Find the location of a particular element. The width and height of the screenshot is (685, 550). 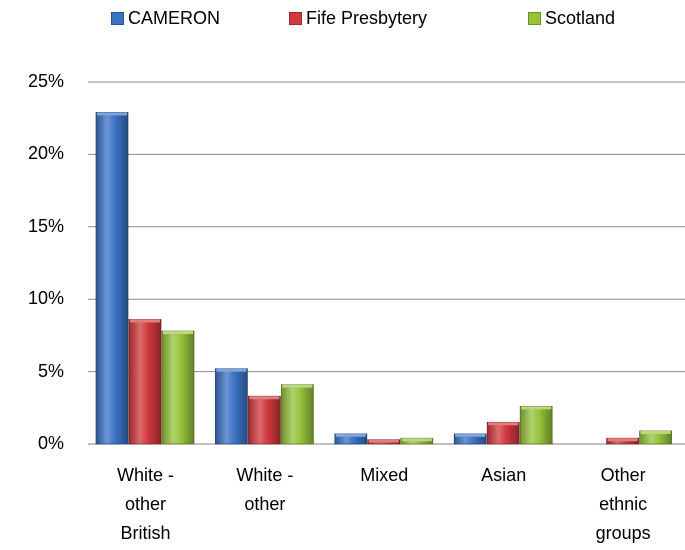

legend-swatch-scotland is located at coordinates (534, 18).